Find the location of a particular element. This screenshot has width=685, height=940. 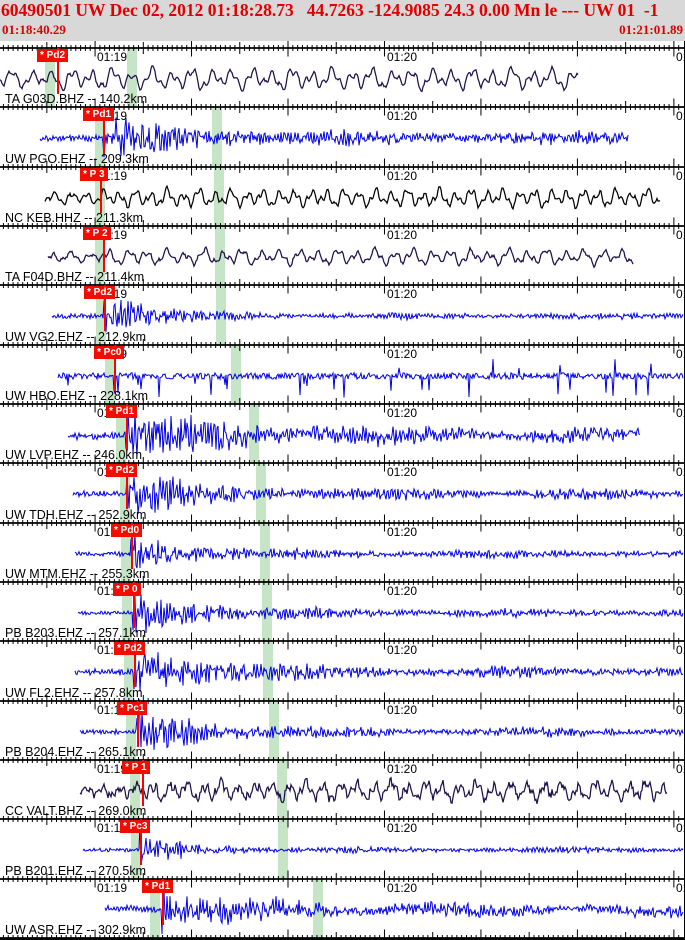

phase-pick-flag: * Pc3 is located at coordinates (135, 827).